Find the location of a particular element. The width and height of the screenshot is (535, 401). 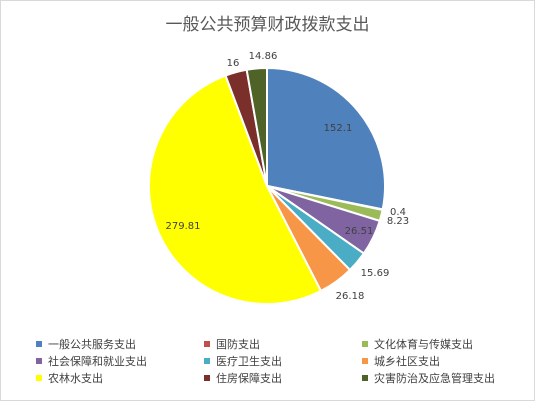

legend-item: 国防支出 is located at coordinates (283, 343).